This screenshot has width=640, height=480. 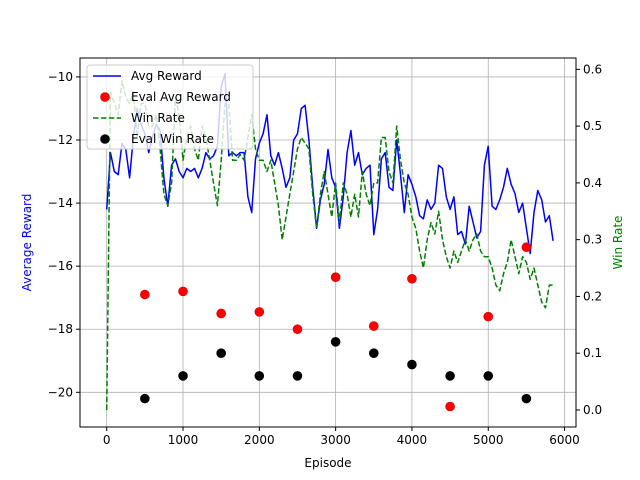 I want to click on y2-tick-label: 0.0, so click(x=592, y=410).